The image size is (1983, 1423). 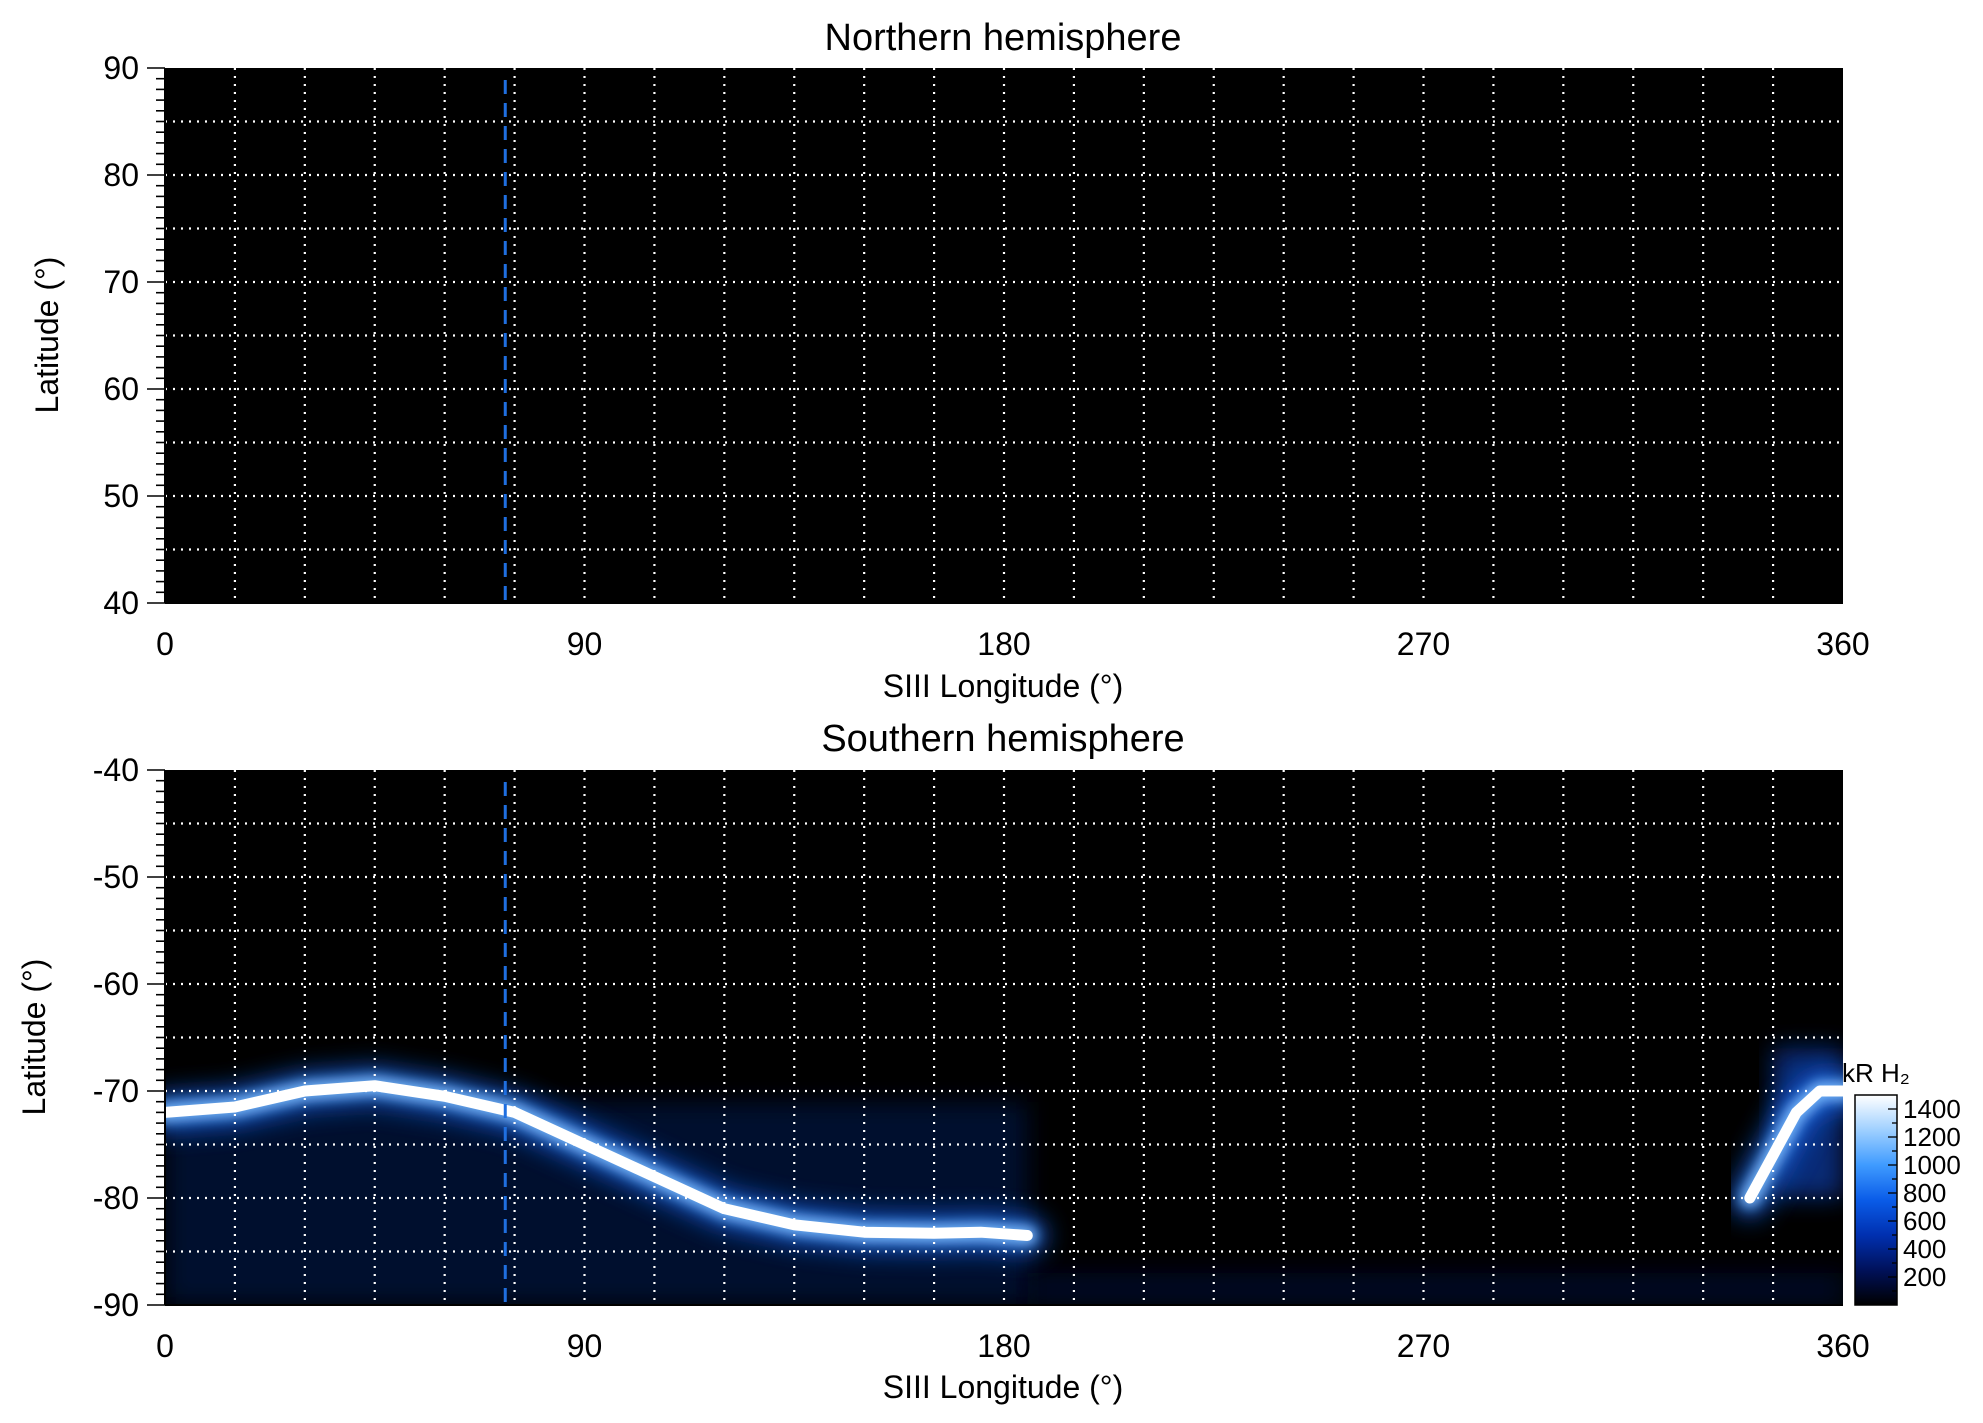 I want to click on colorbar-tick-label: 1200, so click(x=1932, y=1137).